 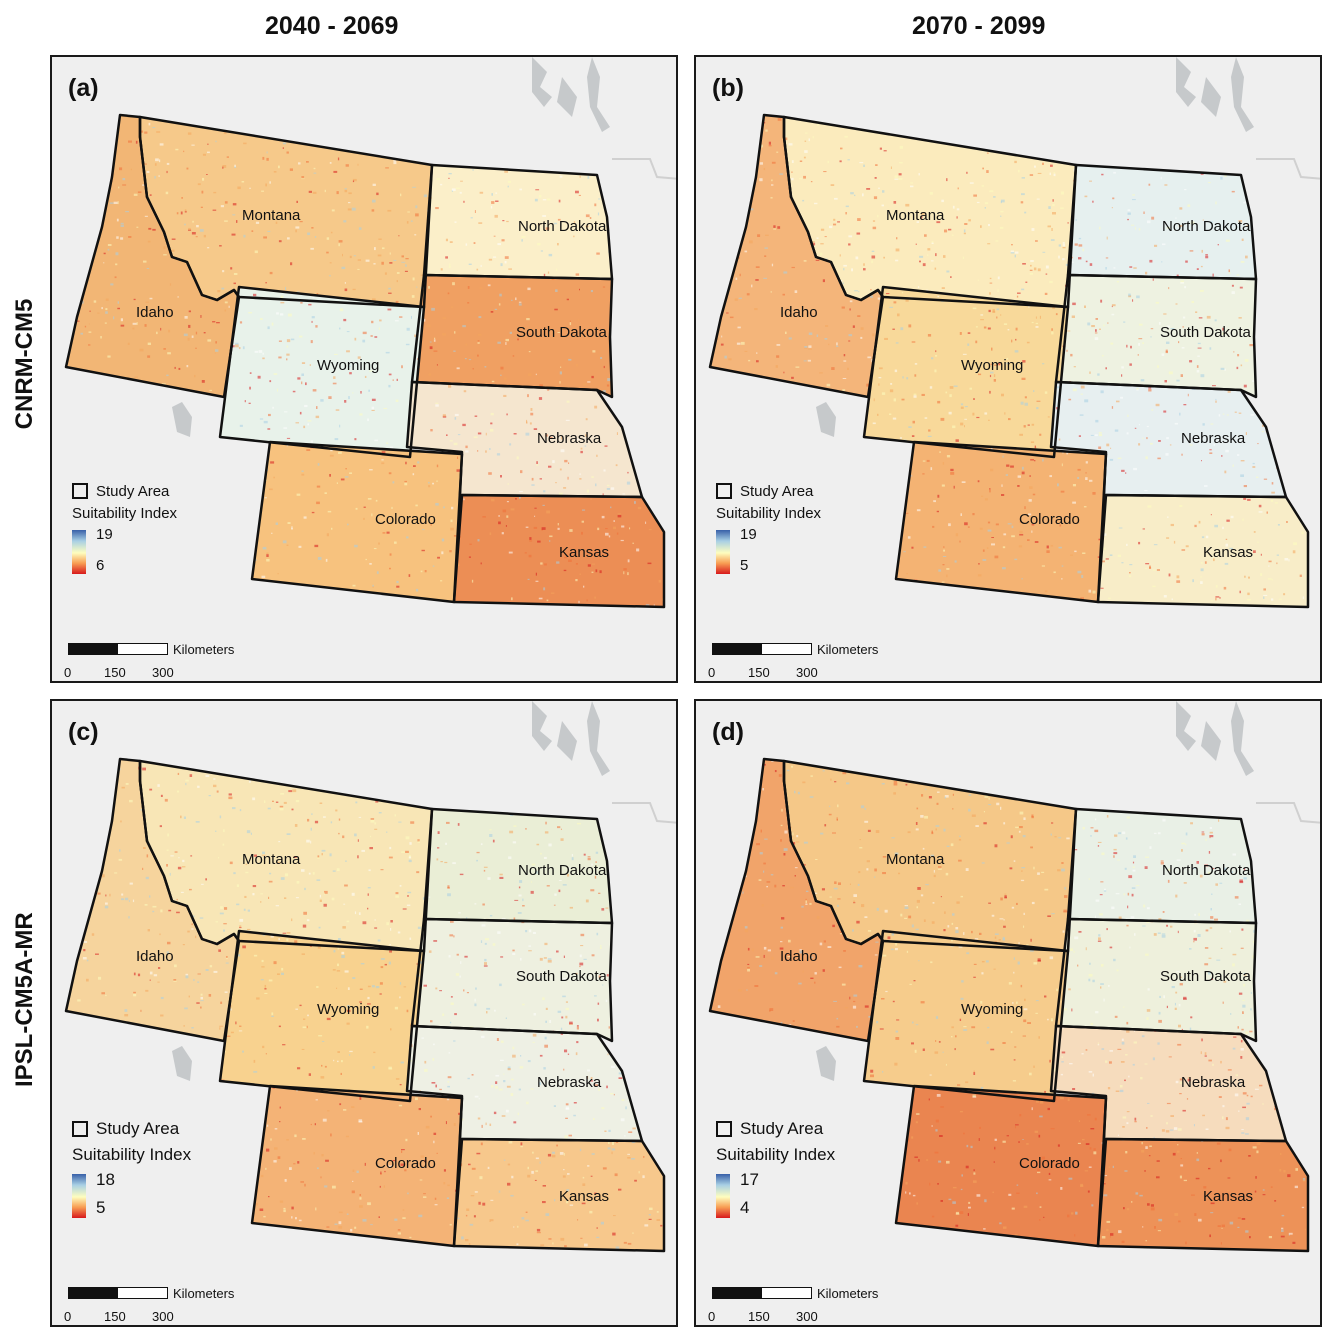 What do you see at coordinates (728, 88) in the screenshot?
I see `panel-label: (b)` at bounding box center [728, 88].